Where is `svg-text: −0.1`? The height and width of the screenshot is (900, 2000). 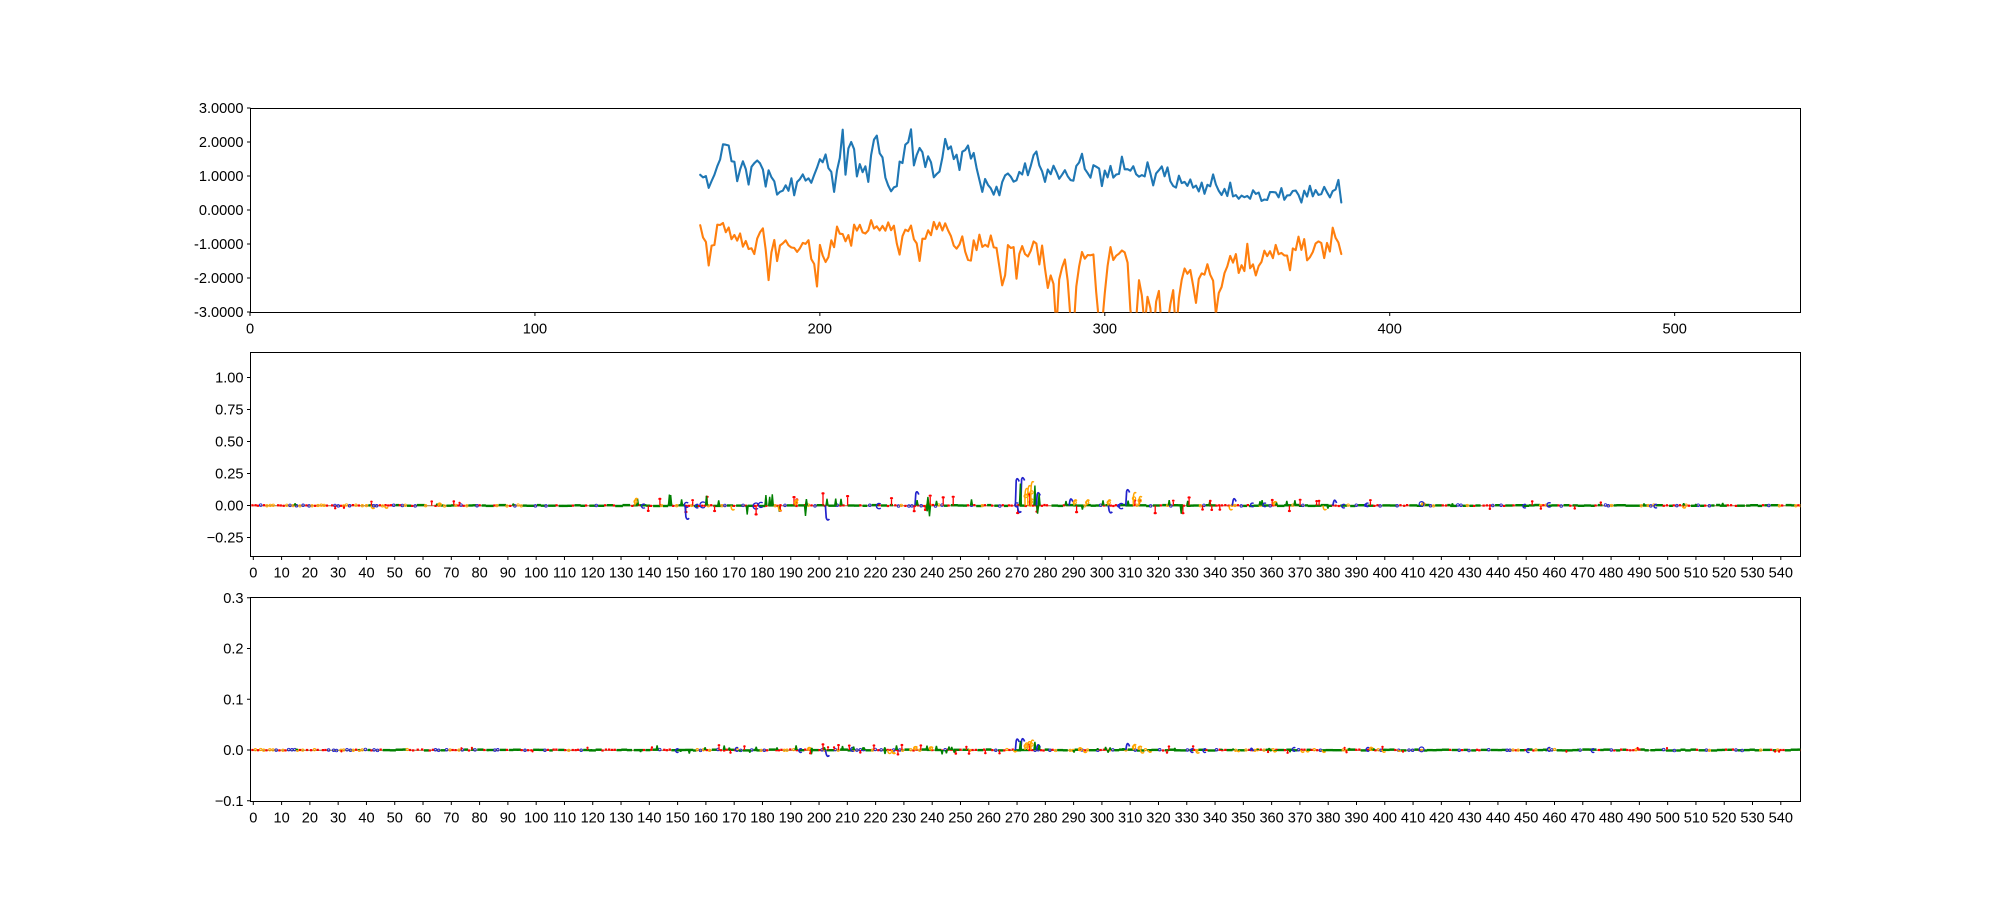 svg-text: −0.1 is located at coordinates (229, 802).